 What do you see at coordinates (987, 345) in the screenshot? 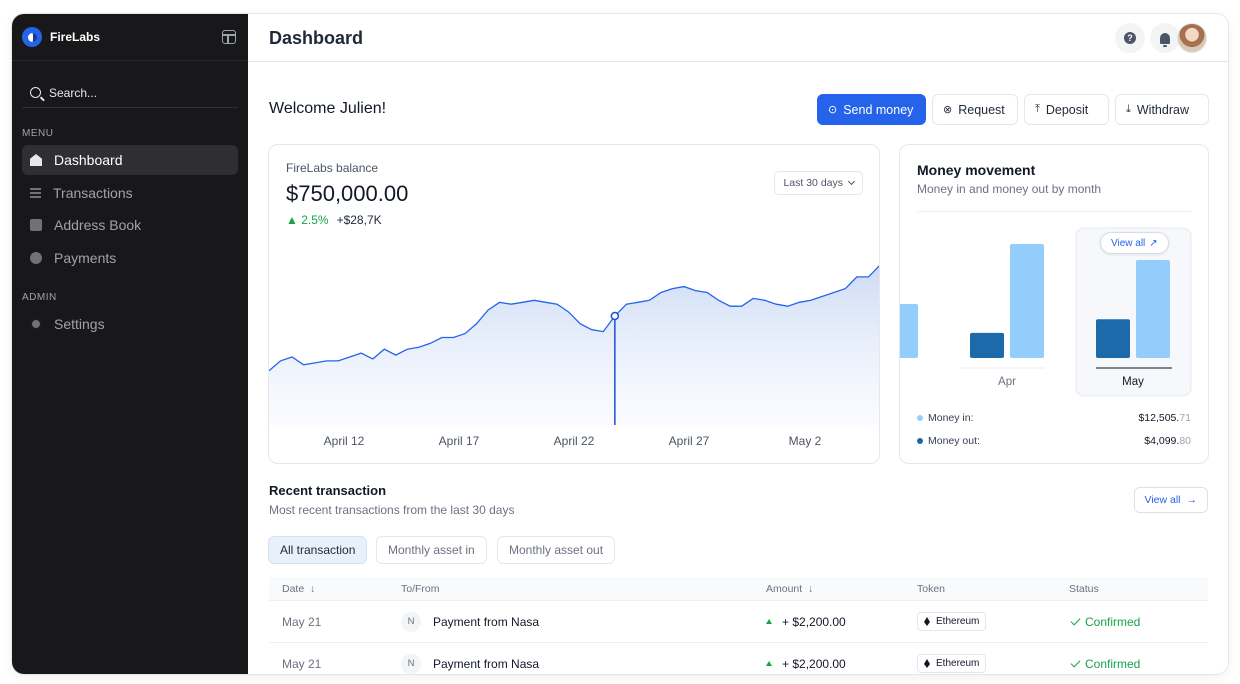
I see `bar-money-out` at bounding box center [987, 345].